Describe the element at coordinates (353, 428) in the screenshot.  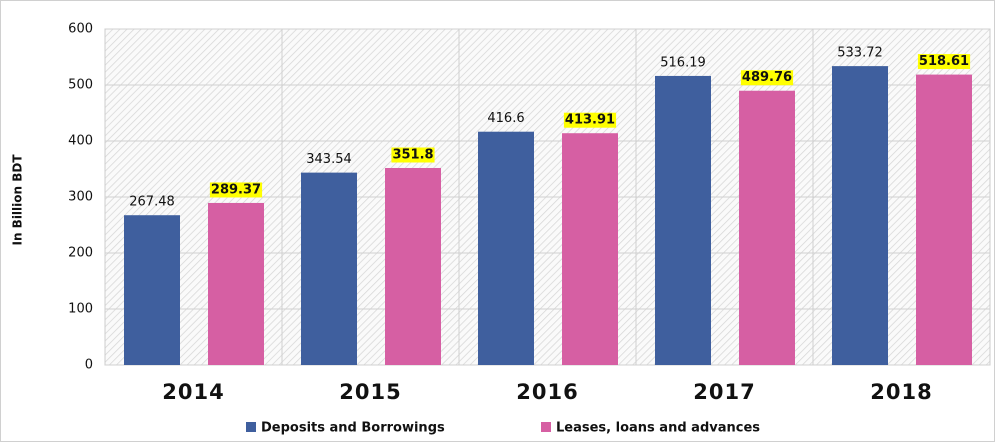
I see `legend-label: Deposits and Borrowings` at that location.